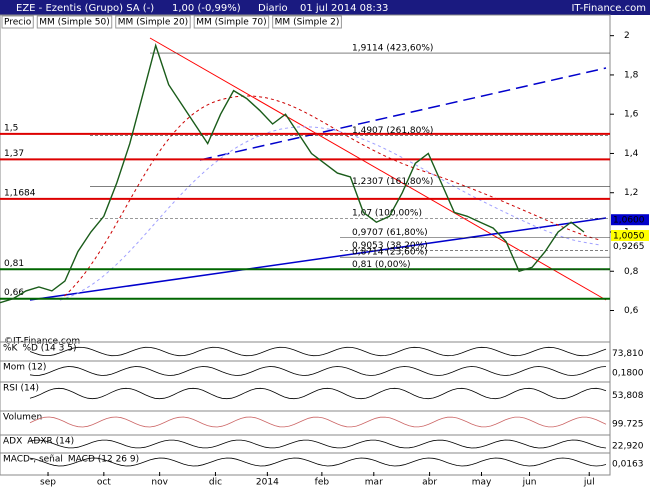 The height and width of the screenshot is (490, 650). Describe the element at coordinates (14, 264) in the screenshot. I see `level-label: 0,81` at that location.